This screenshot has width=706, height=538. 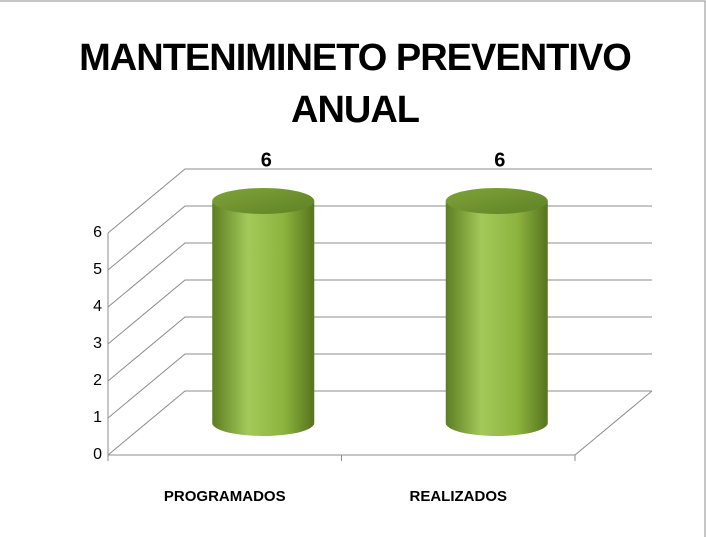 What do you see at coordinates (355, 84) in the screenshot?
I see `chart-title: MANTENIMINETO PREVENTIVO ANUAL` at bounding box center [355, 84].